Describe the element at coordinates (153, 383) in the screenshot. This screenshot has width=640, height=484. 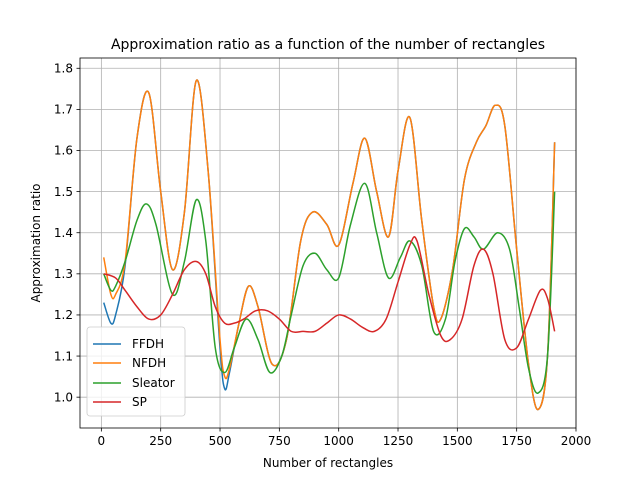
I see `legend-label-sleator: Sleator` at that location.